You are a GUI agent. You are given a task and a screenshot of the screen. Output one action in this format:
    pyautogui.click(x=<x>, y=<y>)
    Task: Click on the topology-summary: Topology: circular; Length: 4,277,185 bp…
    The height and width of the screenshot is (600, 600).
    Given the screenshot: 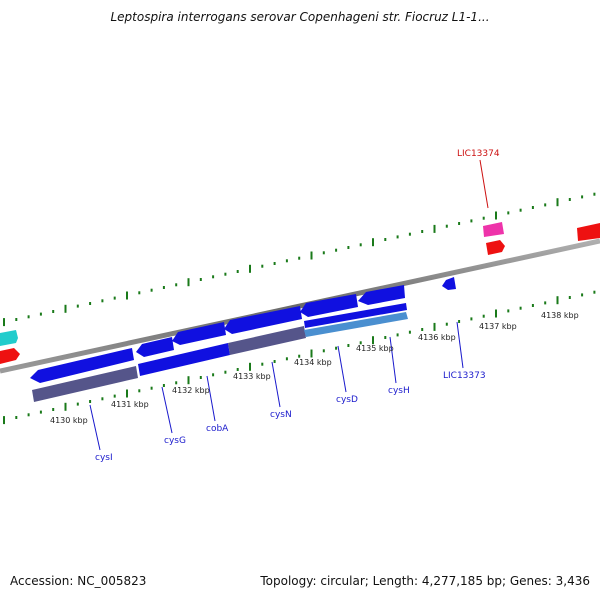 What is the action you would take?
    pyautogui.click(x=425, y=581)
    